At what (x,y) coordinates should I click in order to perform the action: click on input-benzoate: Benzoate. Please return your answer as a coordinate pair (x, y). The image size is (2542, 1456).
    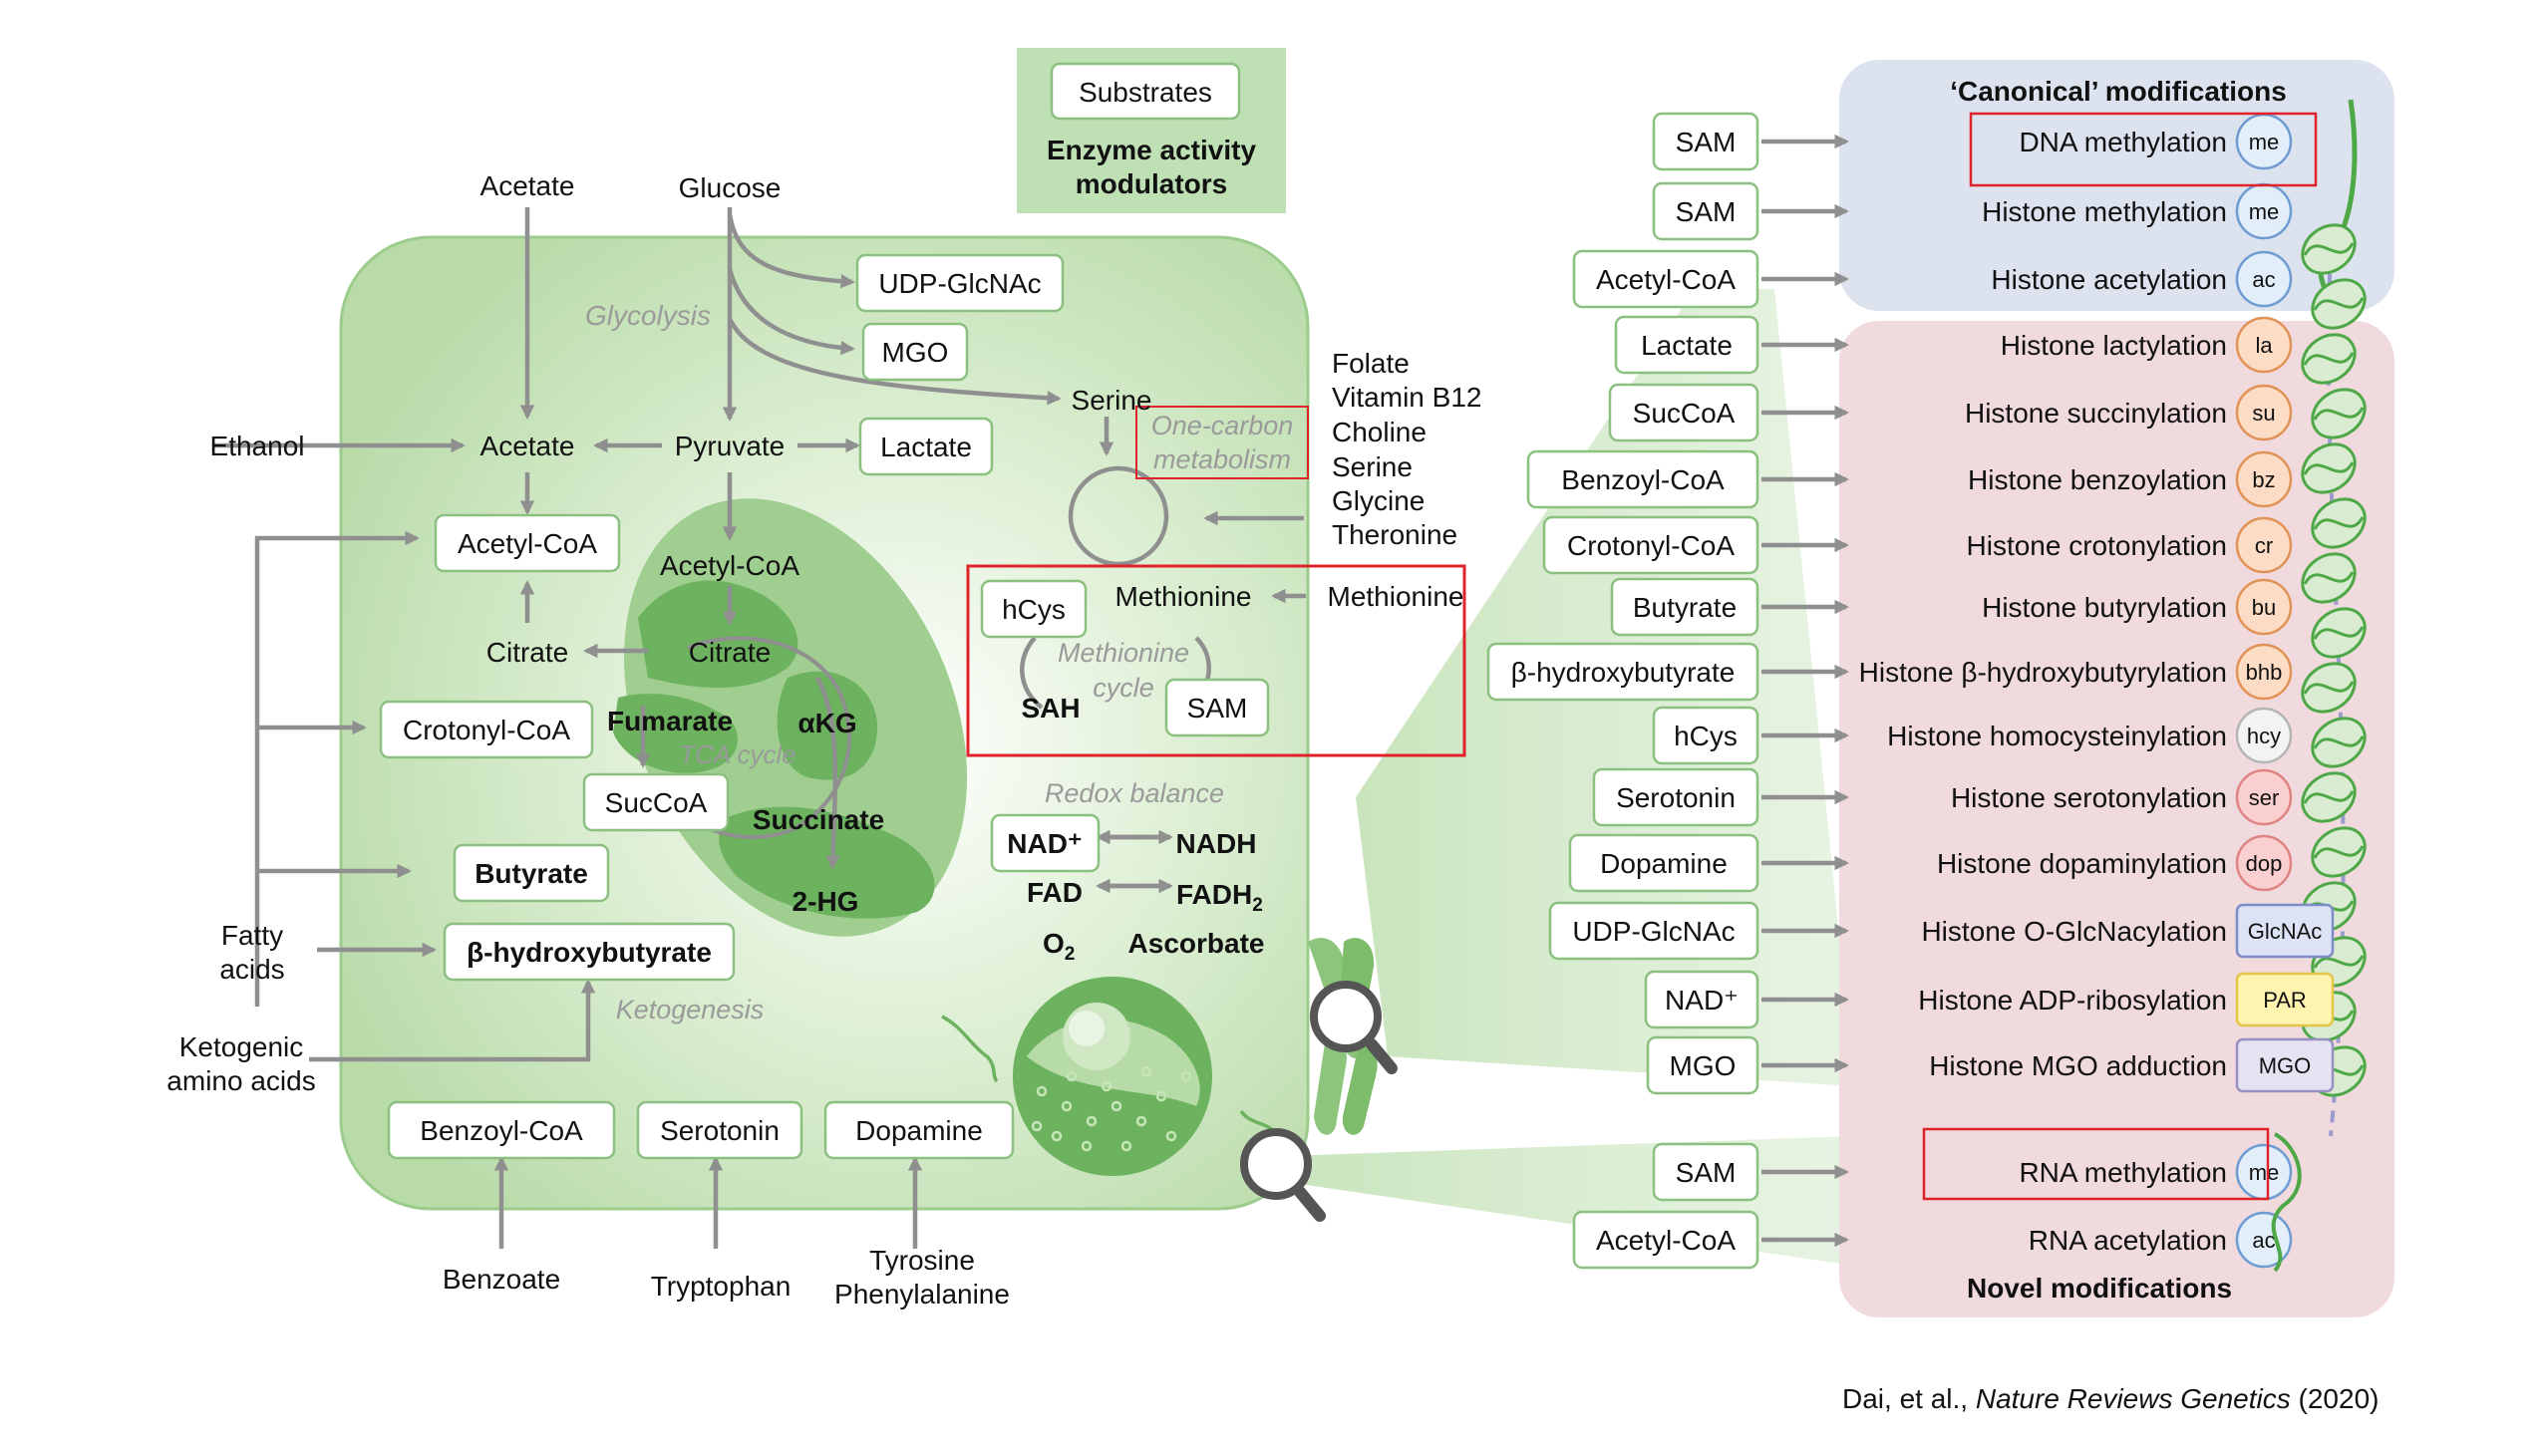
    Looking at the image, I should click on (501, 1279).